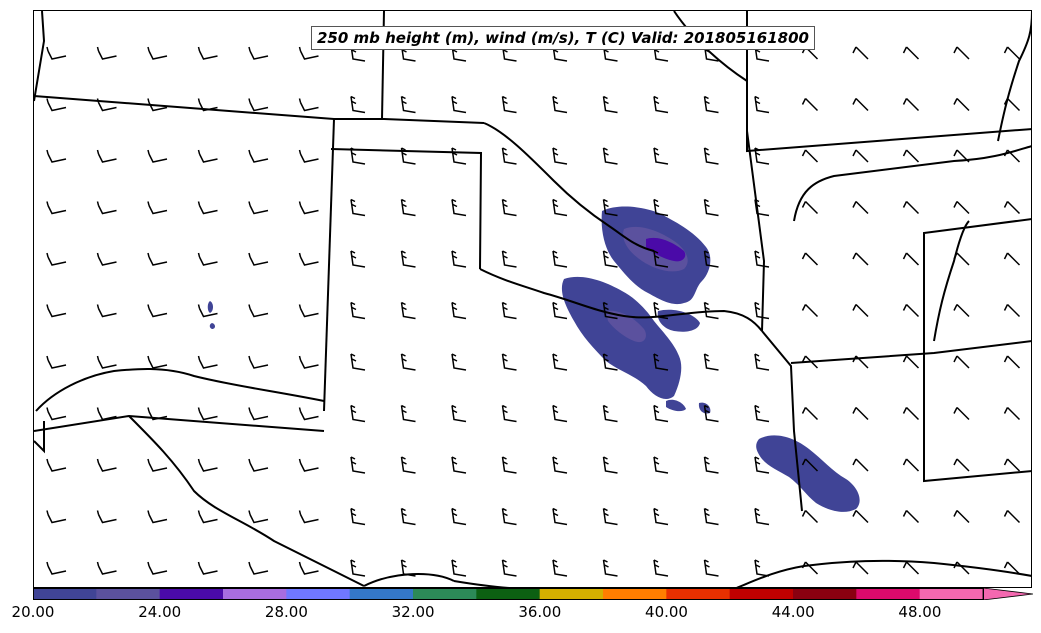 This screenshot has height=633, width=1041. I want to click on colorbar-swatches, so click(508, 594).